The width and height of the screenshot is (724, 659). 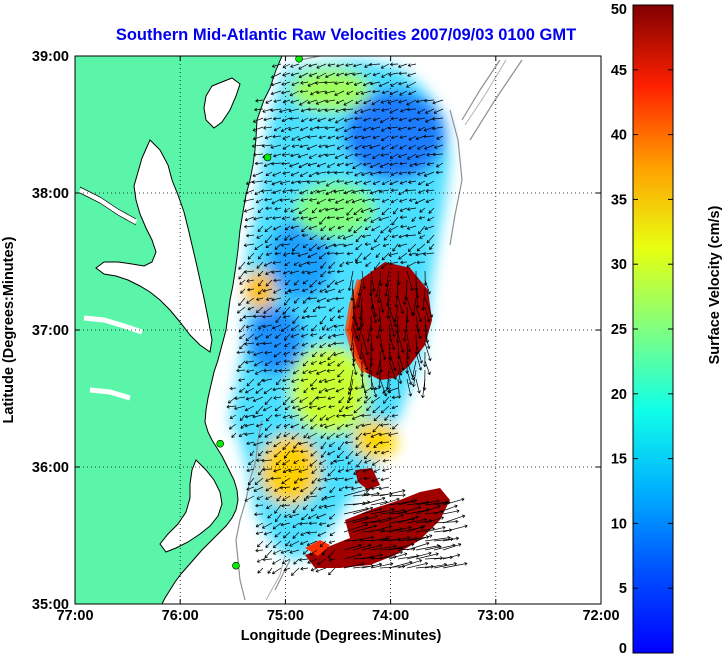 I want to click on colorbar, so click(x=653, y=329).